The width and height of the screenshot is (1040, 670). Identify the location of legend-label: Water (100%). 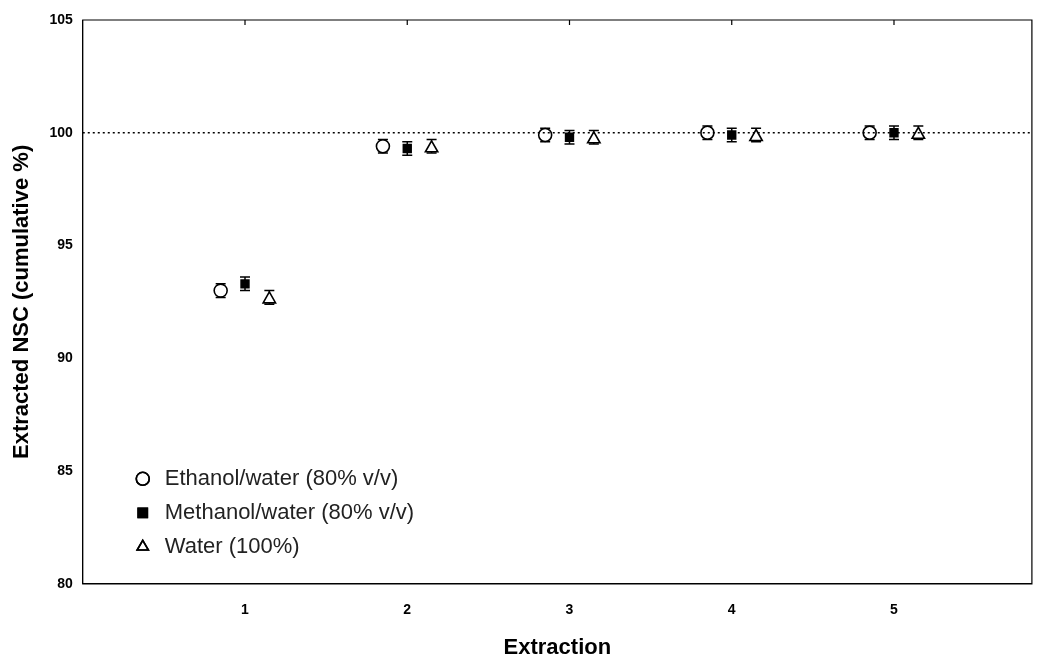
(232, 545).